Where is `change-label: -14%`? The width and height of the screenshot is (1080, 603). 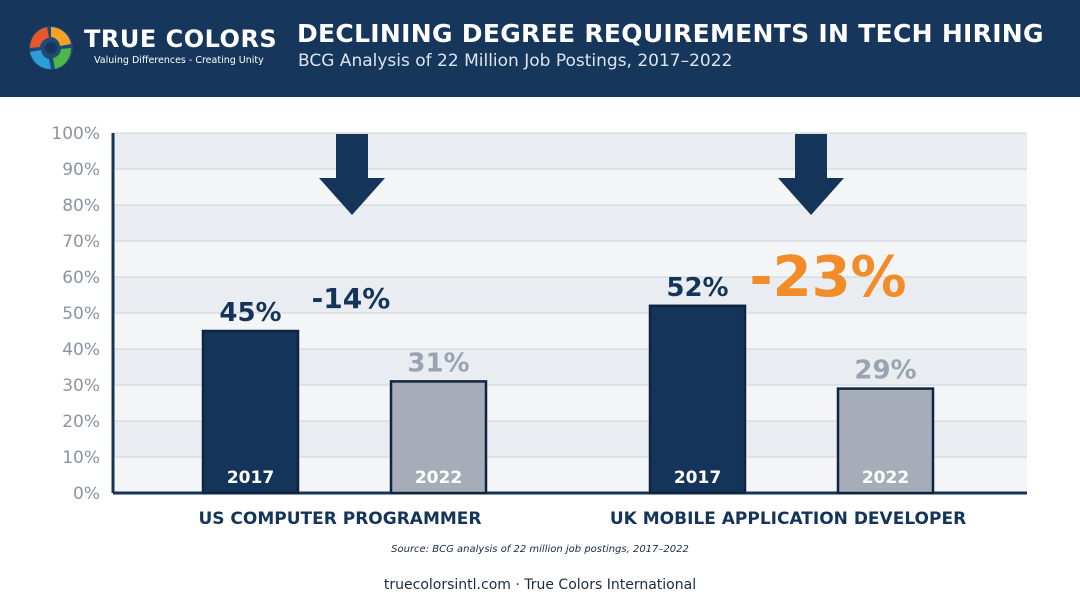
change-label: -14% is located at coordinates (351, 298).